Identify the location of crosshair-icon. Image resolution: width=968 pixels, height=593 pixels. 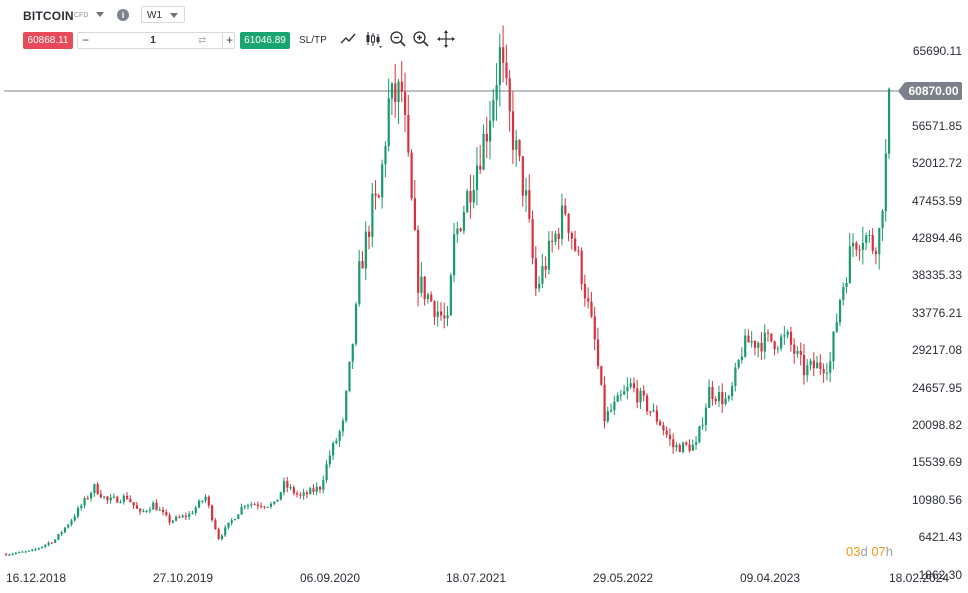
(446, 39).